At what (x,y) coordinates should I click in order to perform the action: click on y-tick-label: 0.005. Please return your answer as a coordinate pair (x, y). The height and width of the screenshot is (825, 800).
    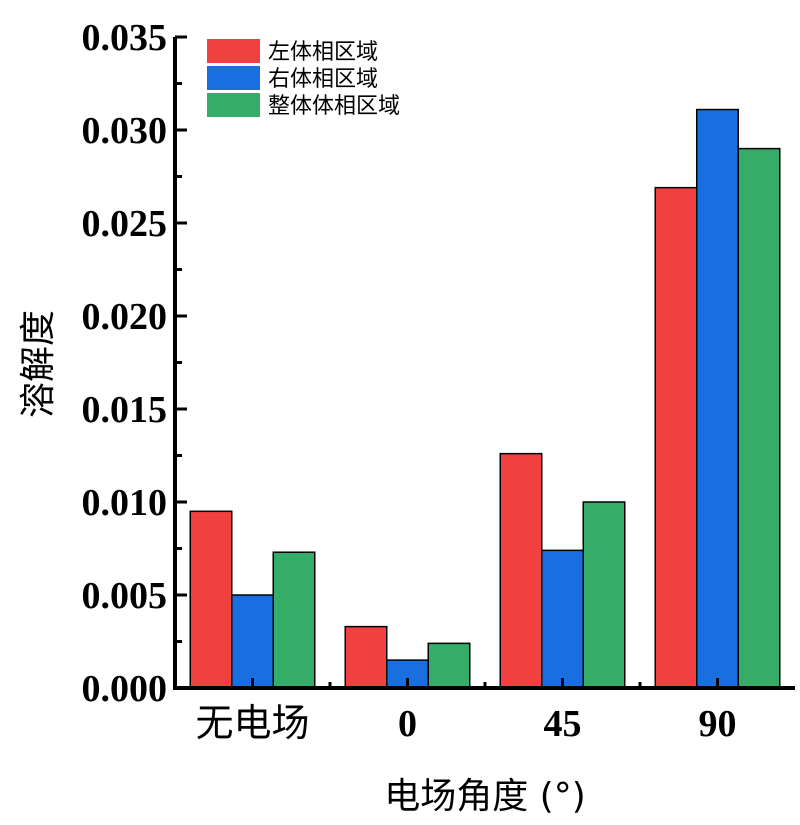
    Looking at the image, I should click on (125, 596).